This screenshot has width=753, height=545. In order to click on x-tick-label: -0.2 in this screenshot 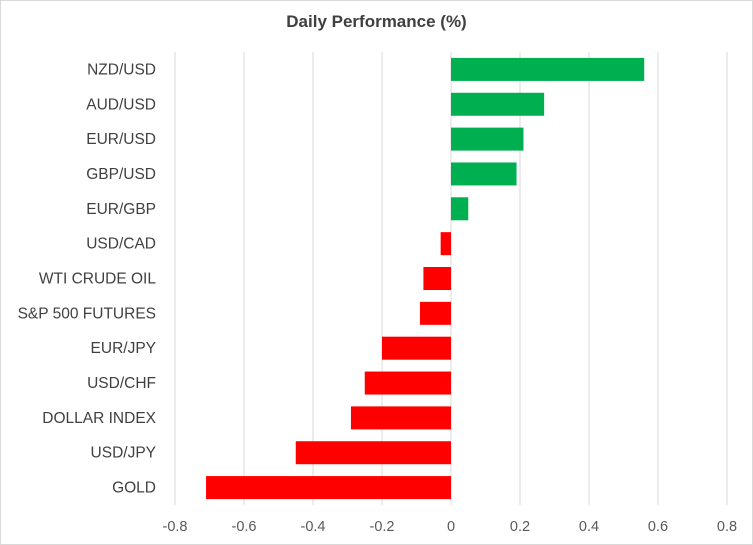, I will do `click(382, 527)`.